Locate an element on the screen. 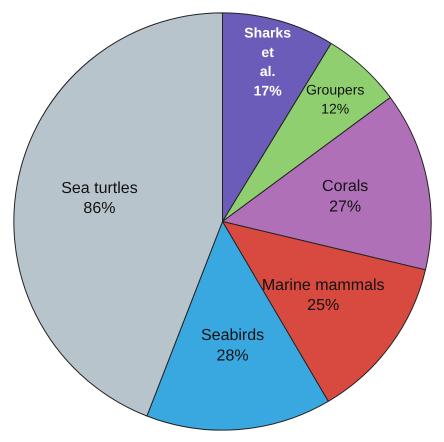 The height and width of the screenshot is (442, 444). data-label: 28% is located at coordinates (232, 355).